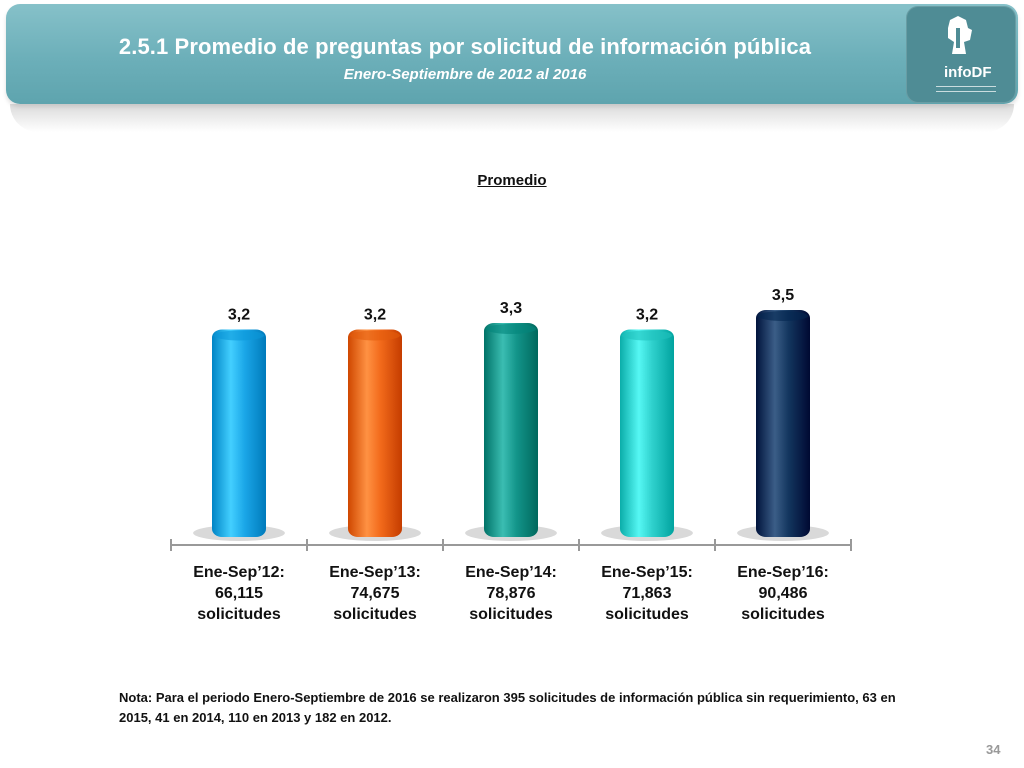 Image resolution: width=1024 pixels, height=768 pixels. I want to click on category-count: 71,863, so click(647, 593).